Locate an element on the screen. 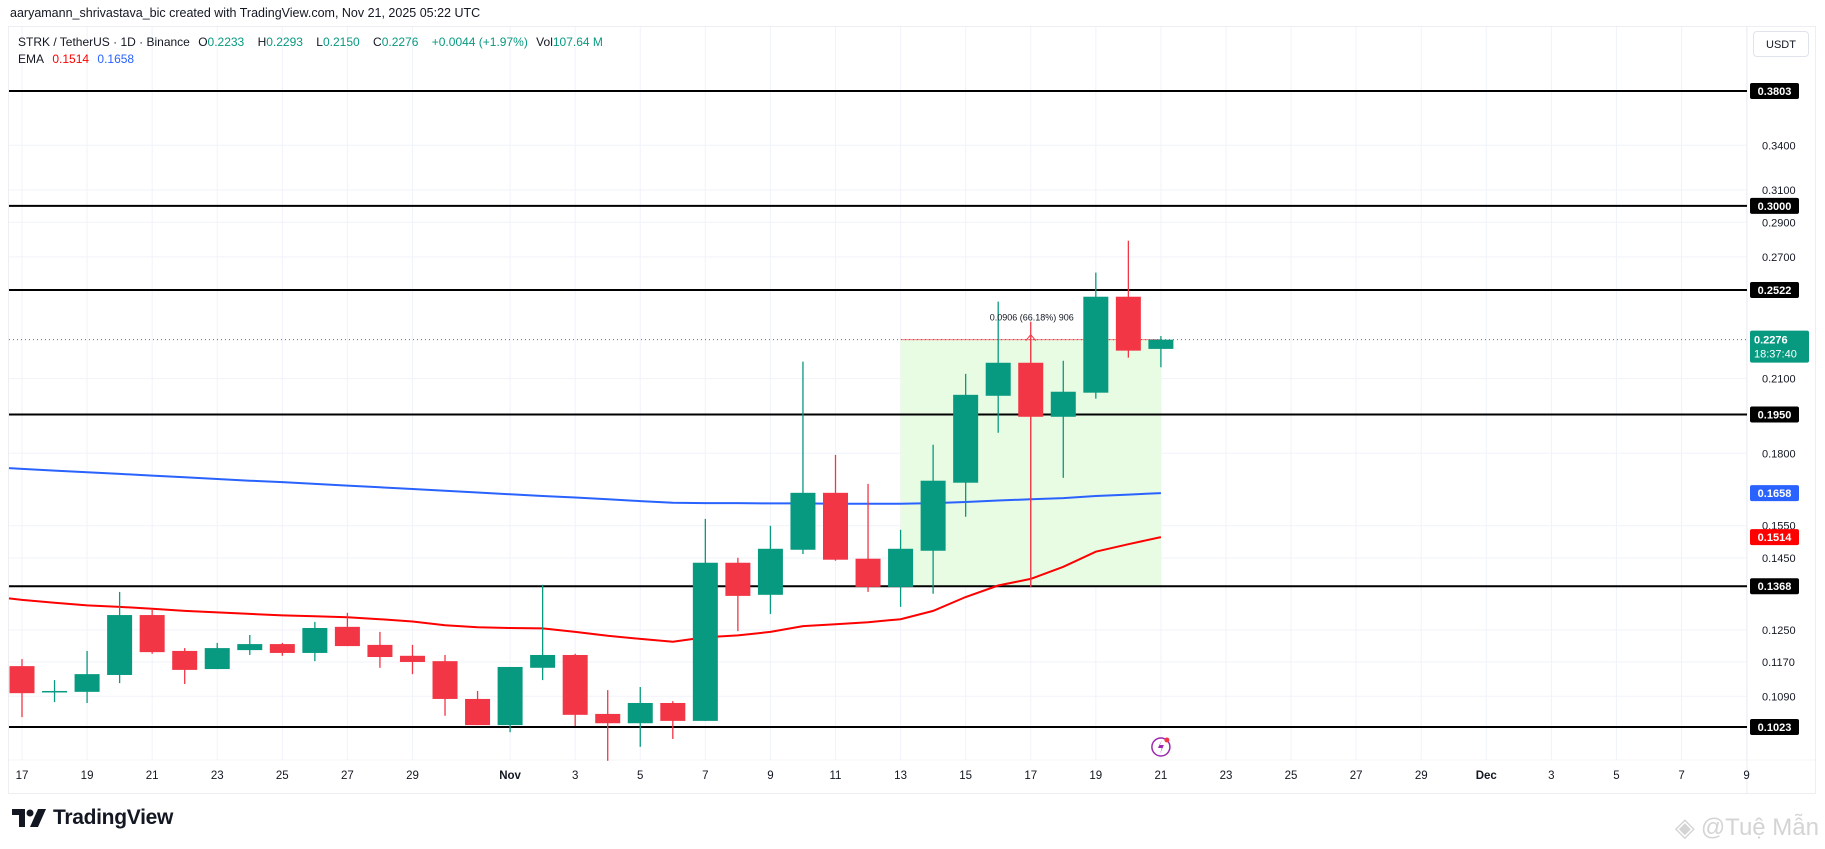 The image size is (1825, 849). price-tick-label: 0.1800 is located at coordinates (1779, 454).